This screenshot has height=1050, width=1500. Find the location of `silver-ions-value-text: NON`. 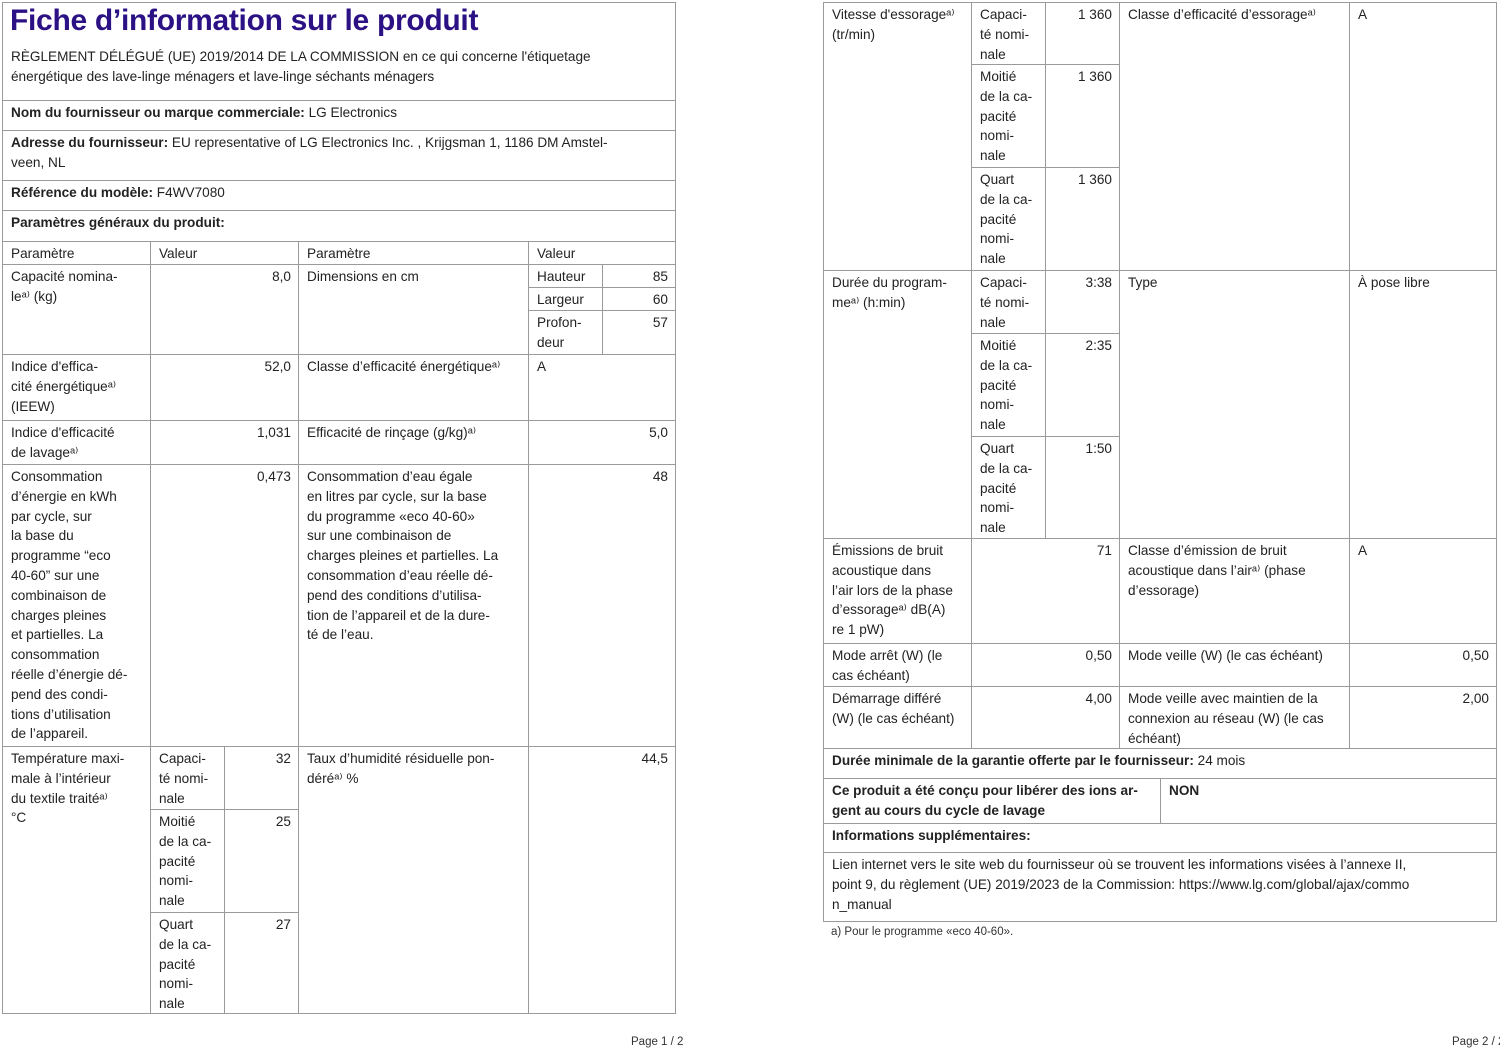

silver-ions-value-text: NON is located at coordinates (1184, 790).